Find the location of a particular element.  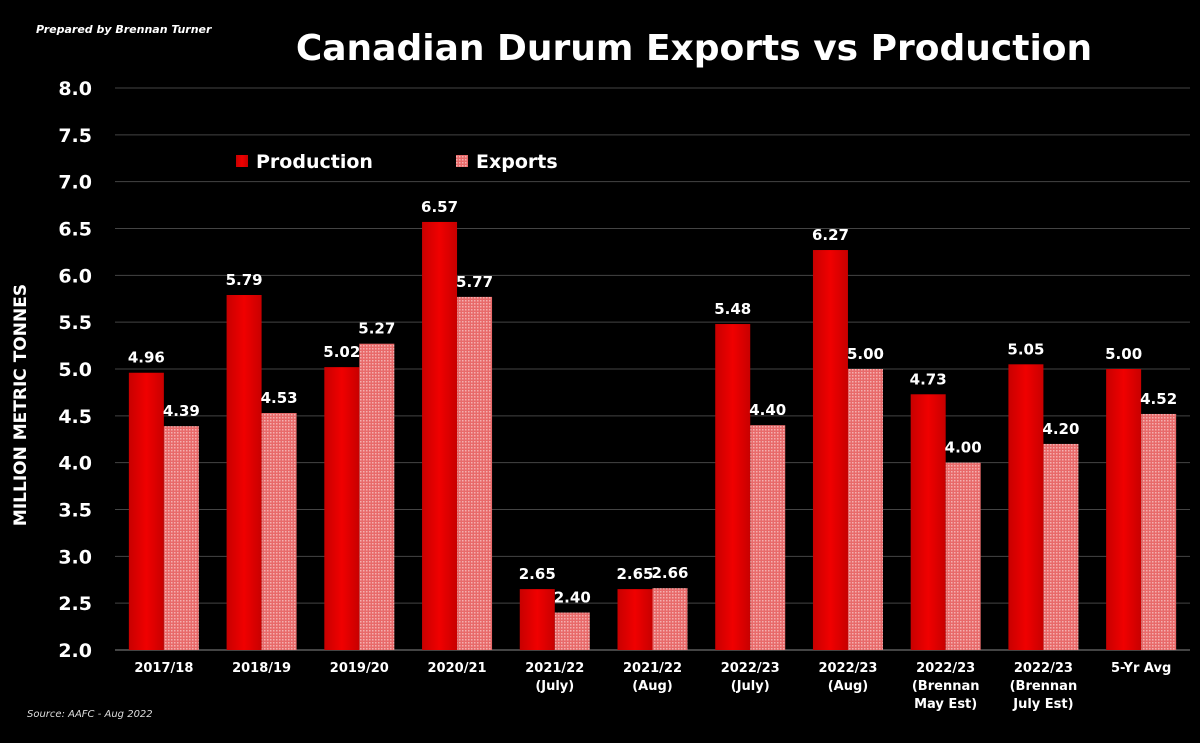

legend-label-exports: Exports is located at coordinates (517, 162).